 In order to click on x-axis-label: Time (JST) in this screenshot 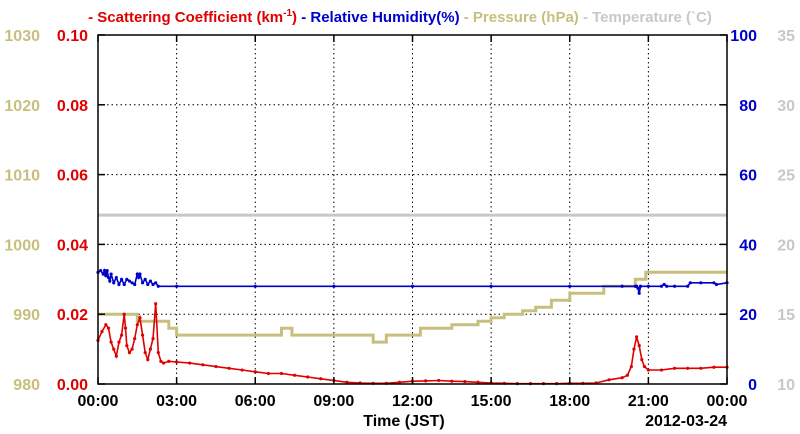, I will do `click(404, 421)`.